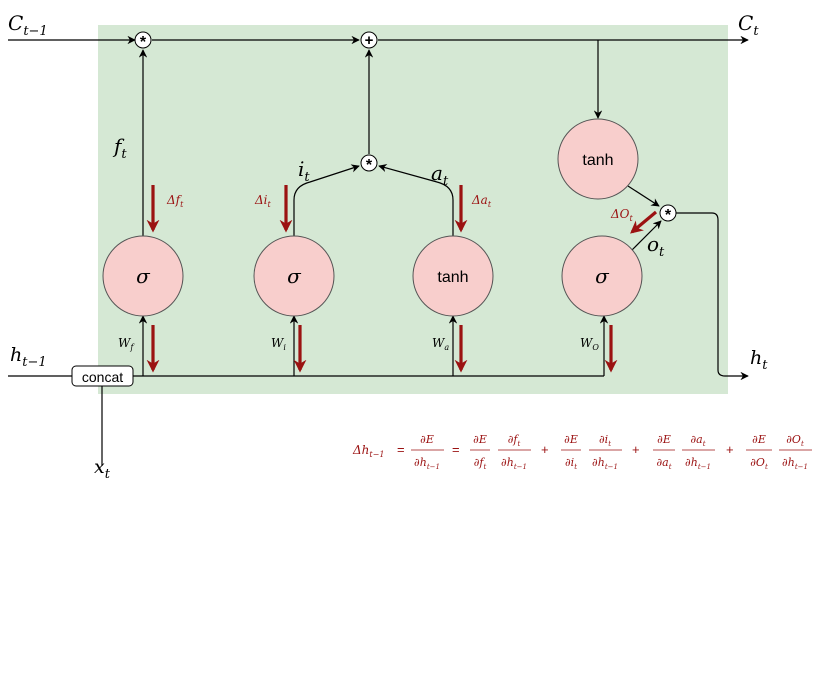 The image size is (819, 675). I want to click on node-tanh-cell: tanh, so click(598, 159).